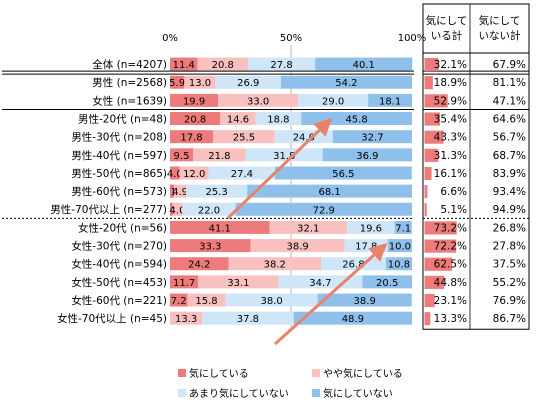  What do you see at coordinates (119, 264) in the screenshot?
I see `category-label: 女性-40代 (n=594)` at bounding box center [119, 264].